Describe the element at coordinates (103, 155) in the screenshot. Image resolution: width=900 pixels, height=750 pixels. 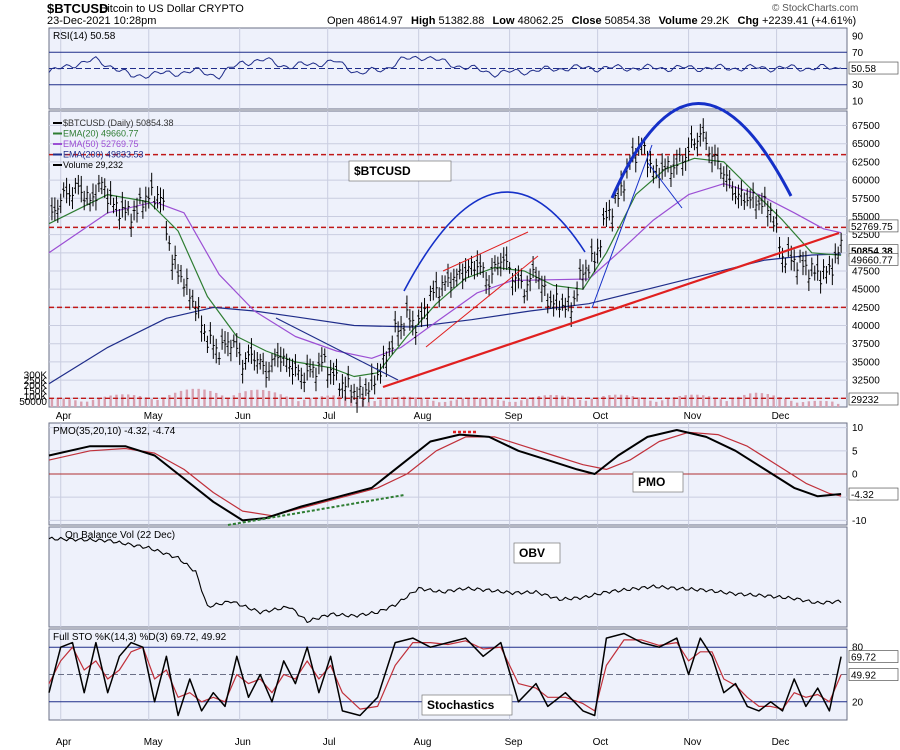
I see `price-legend-ema200: EMA(200) 49833.53` at that location.